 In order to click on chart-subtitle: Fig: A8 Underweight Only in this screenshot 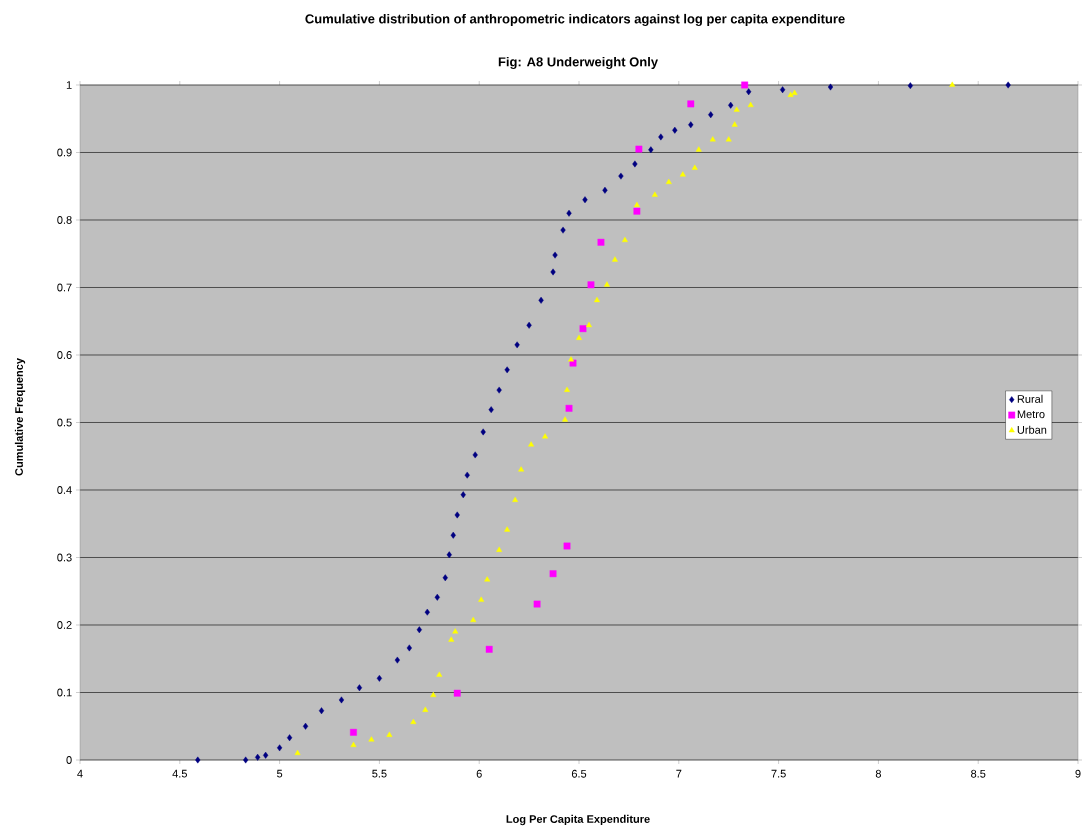, I will do `click(578, 63)`.